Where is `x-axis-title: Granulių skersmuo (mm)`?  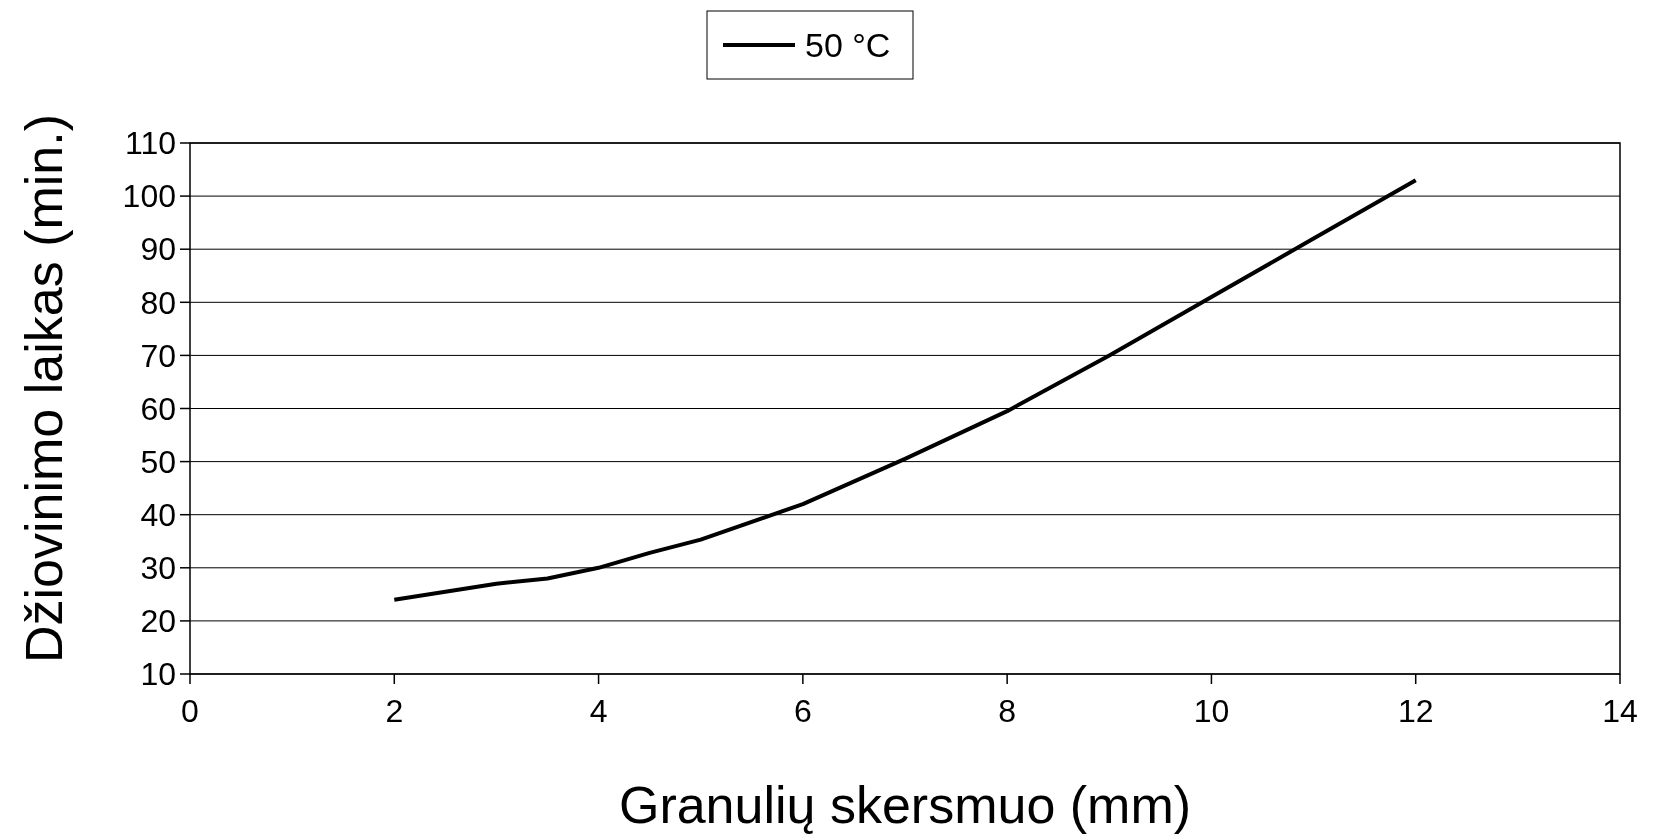 x-axis-title: Granulių skersmuo (mm) is located at coordinates (905, 805).